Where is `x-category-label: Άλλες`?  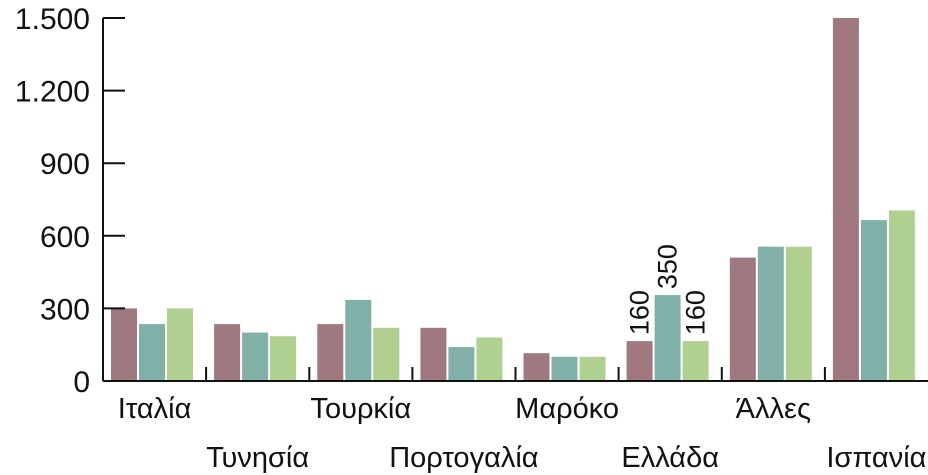
x-category-label: Άλλες is located at coordinates (773, 409).